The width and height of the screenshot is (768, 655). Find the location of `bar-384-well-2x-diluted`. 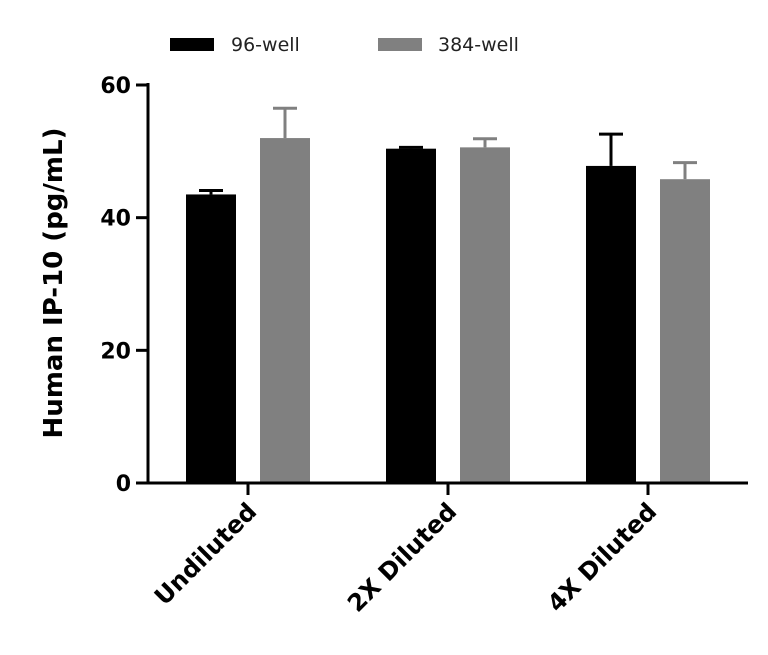

bar-384-well-2x-diluted is located at coordinates (485, 315).